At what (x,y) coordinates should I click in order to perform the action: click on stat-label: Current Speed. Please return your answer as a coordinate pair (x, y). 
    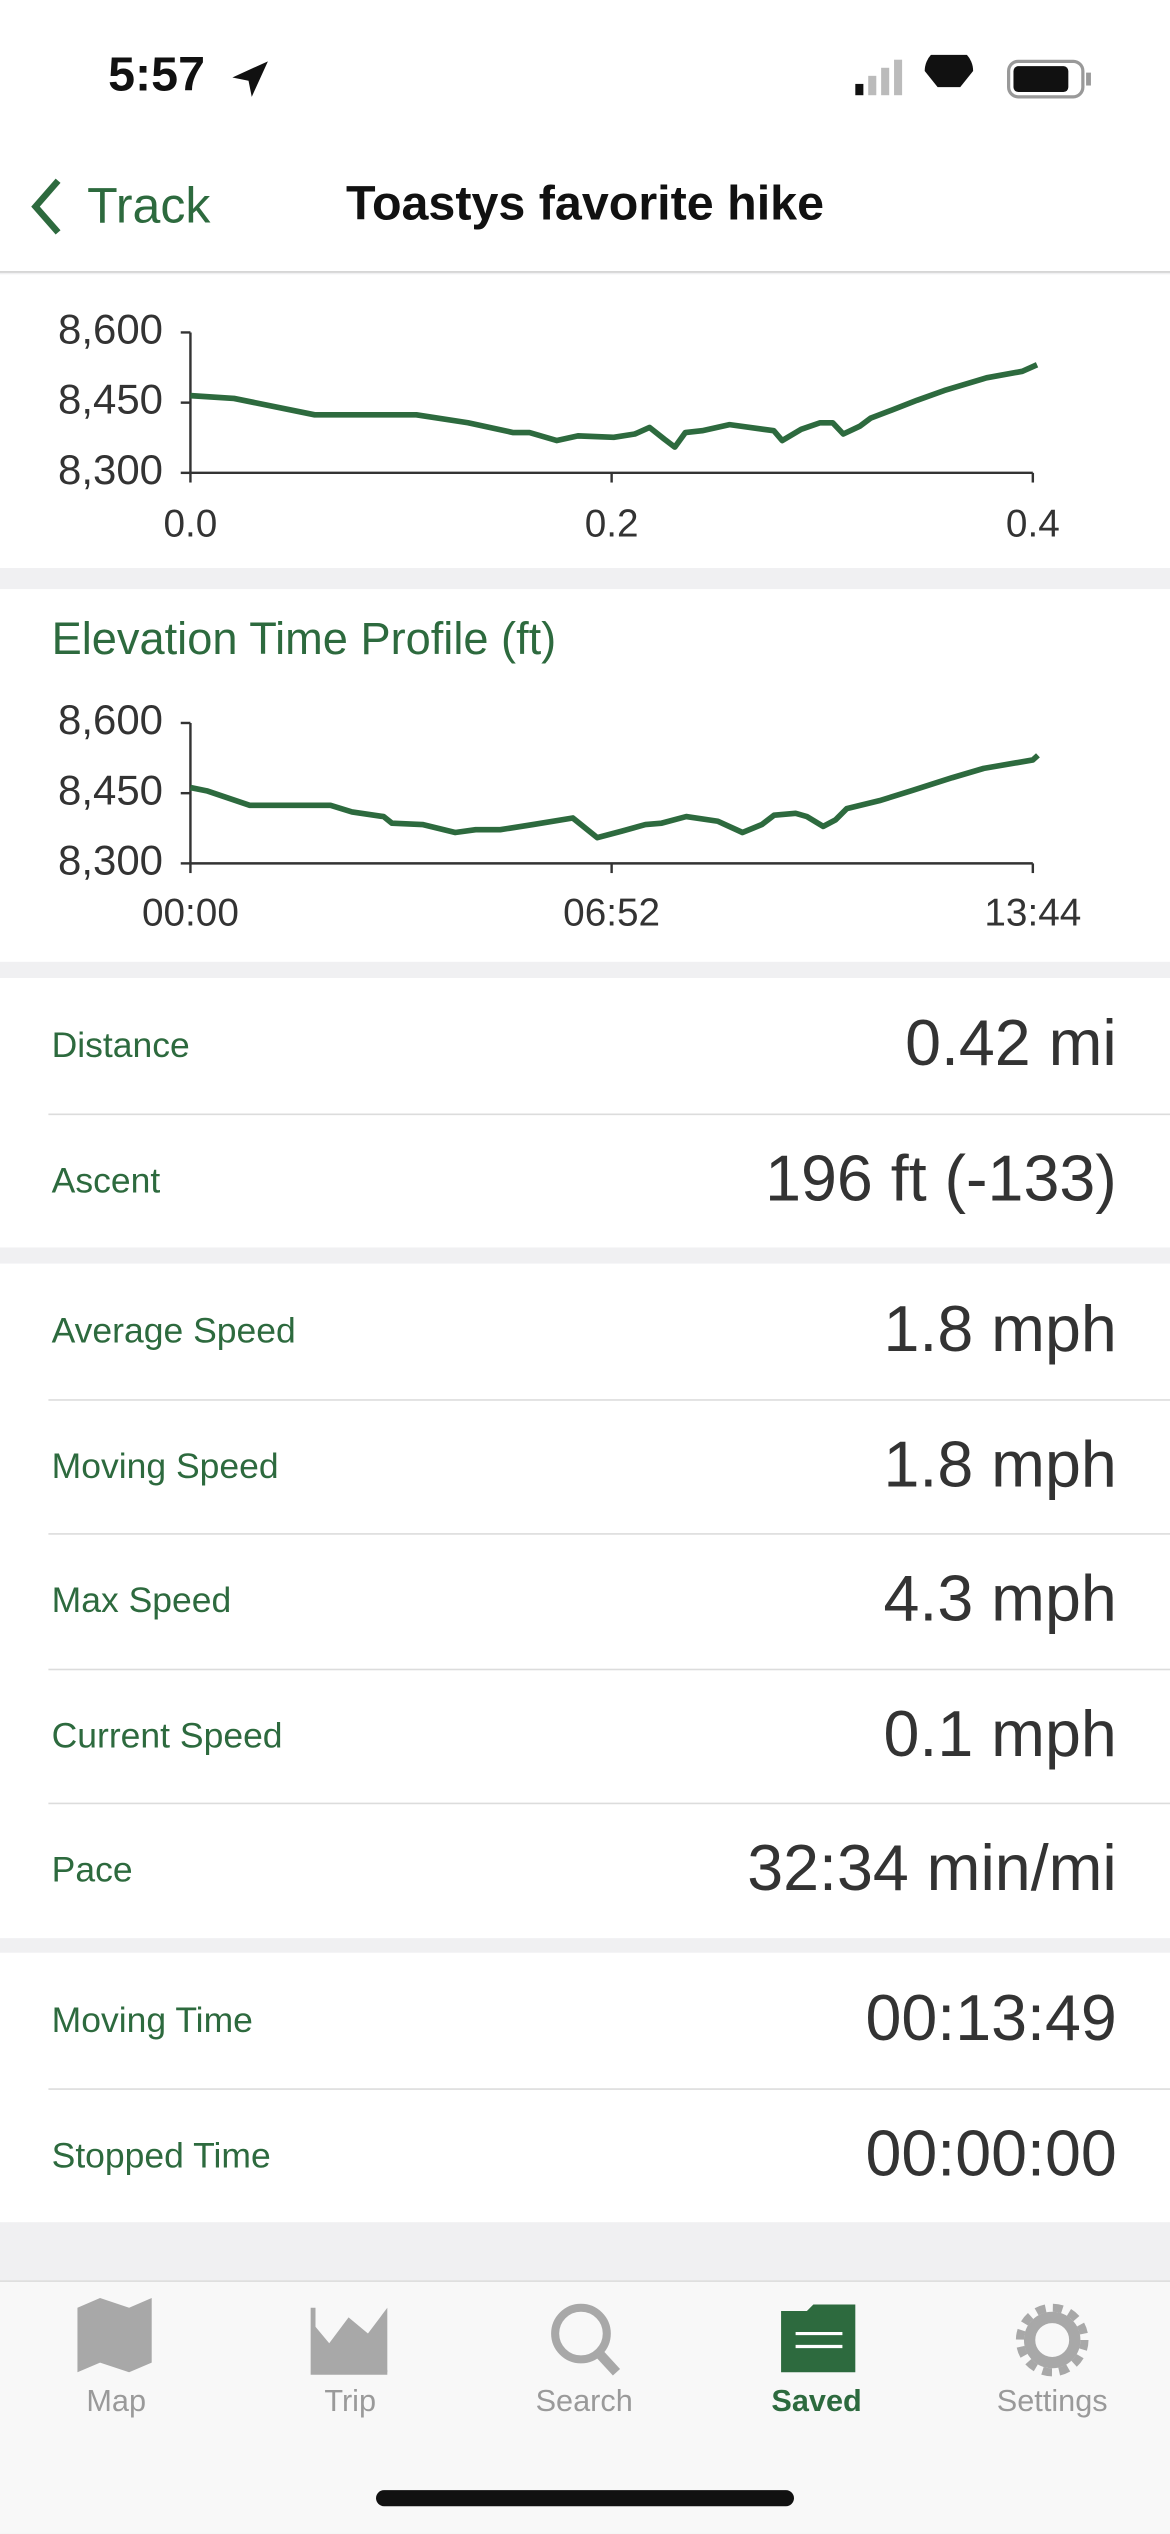
    Looking at the image, I should click on (167, 1735).